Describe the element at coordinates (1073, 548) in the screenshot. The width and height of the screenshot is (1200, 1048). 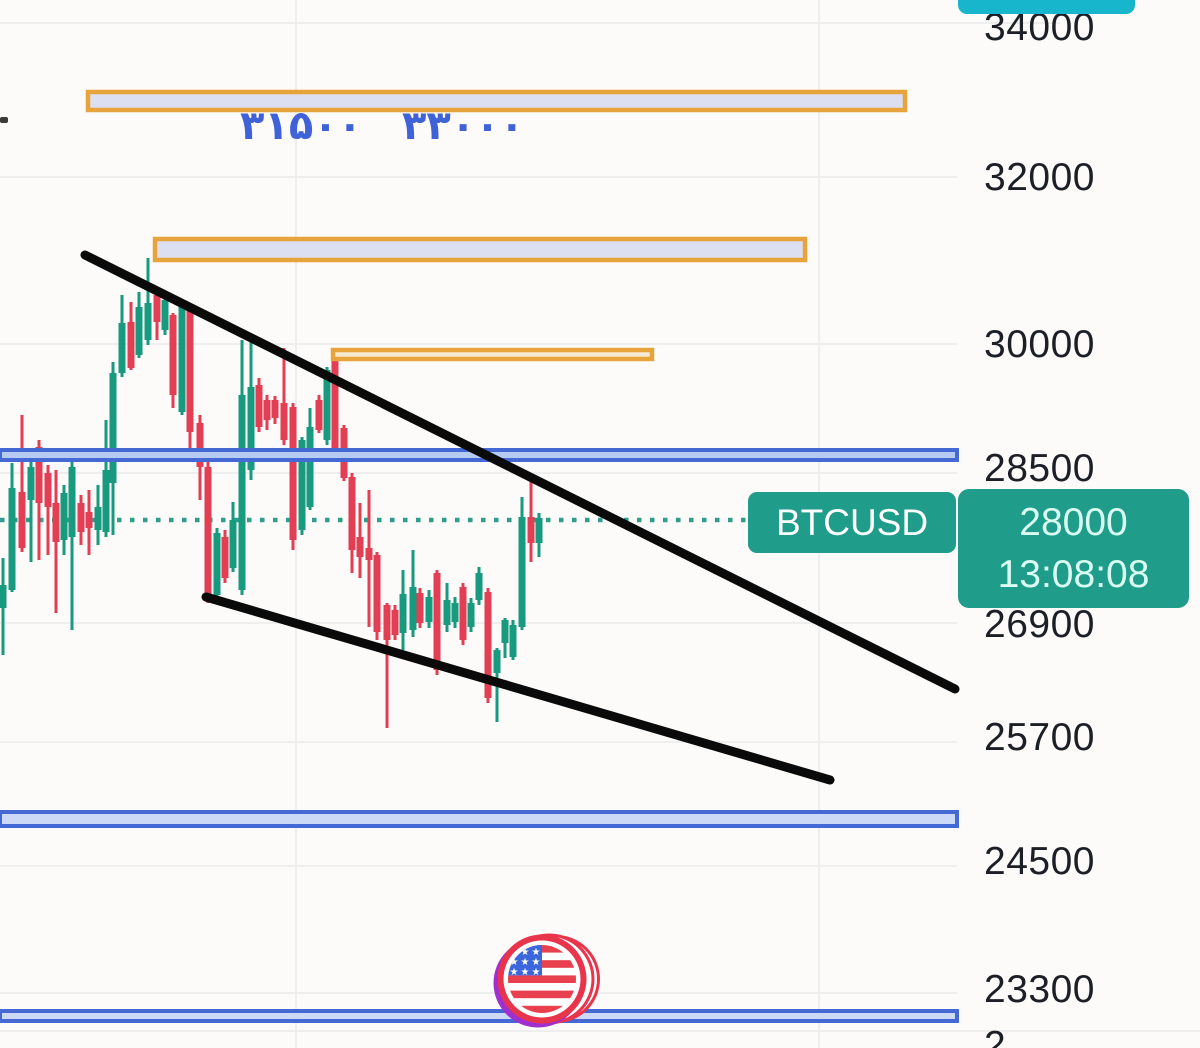
I see `current-price-box: 28000 13:08:08` at that location.